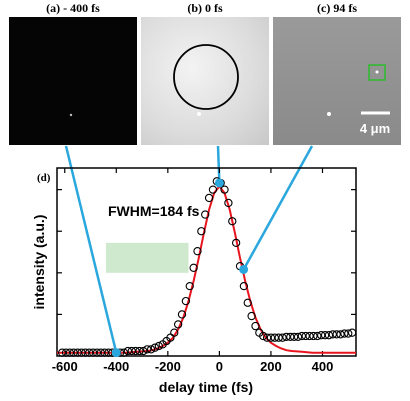  What do you see at coordinates (147, 257) in the screenshot?
I see `shaded-band` at bounding box center [147, 257].